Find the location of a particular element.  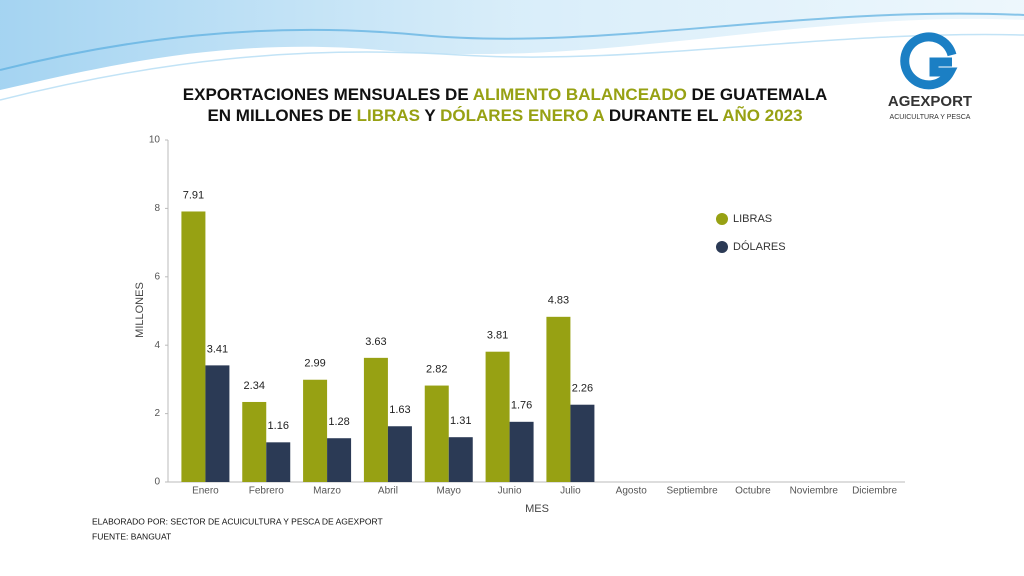

x-tick-label: Julio is located at coordinates (570, 491).